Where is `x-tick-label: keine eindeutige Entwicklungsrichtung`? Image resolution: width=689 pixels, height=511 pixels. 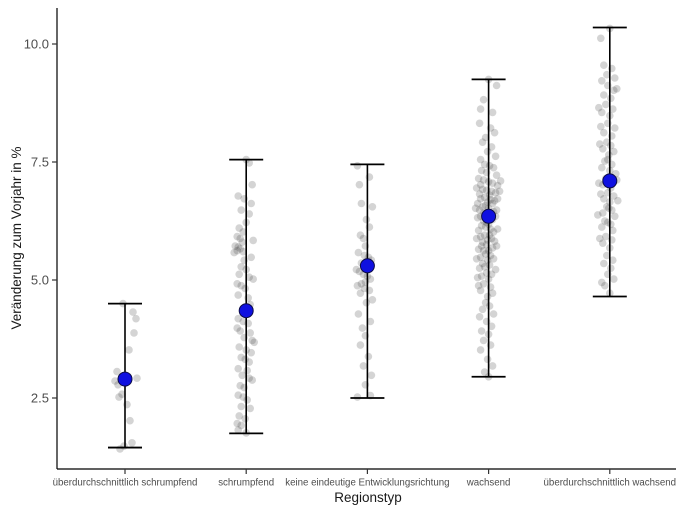 x-tick-label: keine eindeutige Entwicklungsrichtung is located at coordinates (367, 483).